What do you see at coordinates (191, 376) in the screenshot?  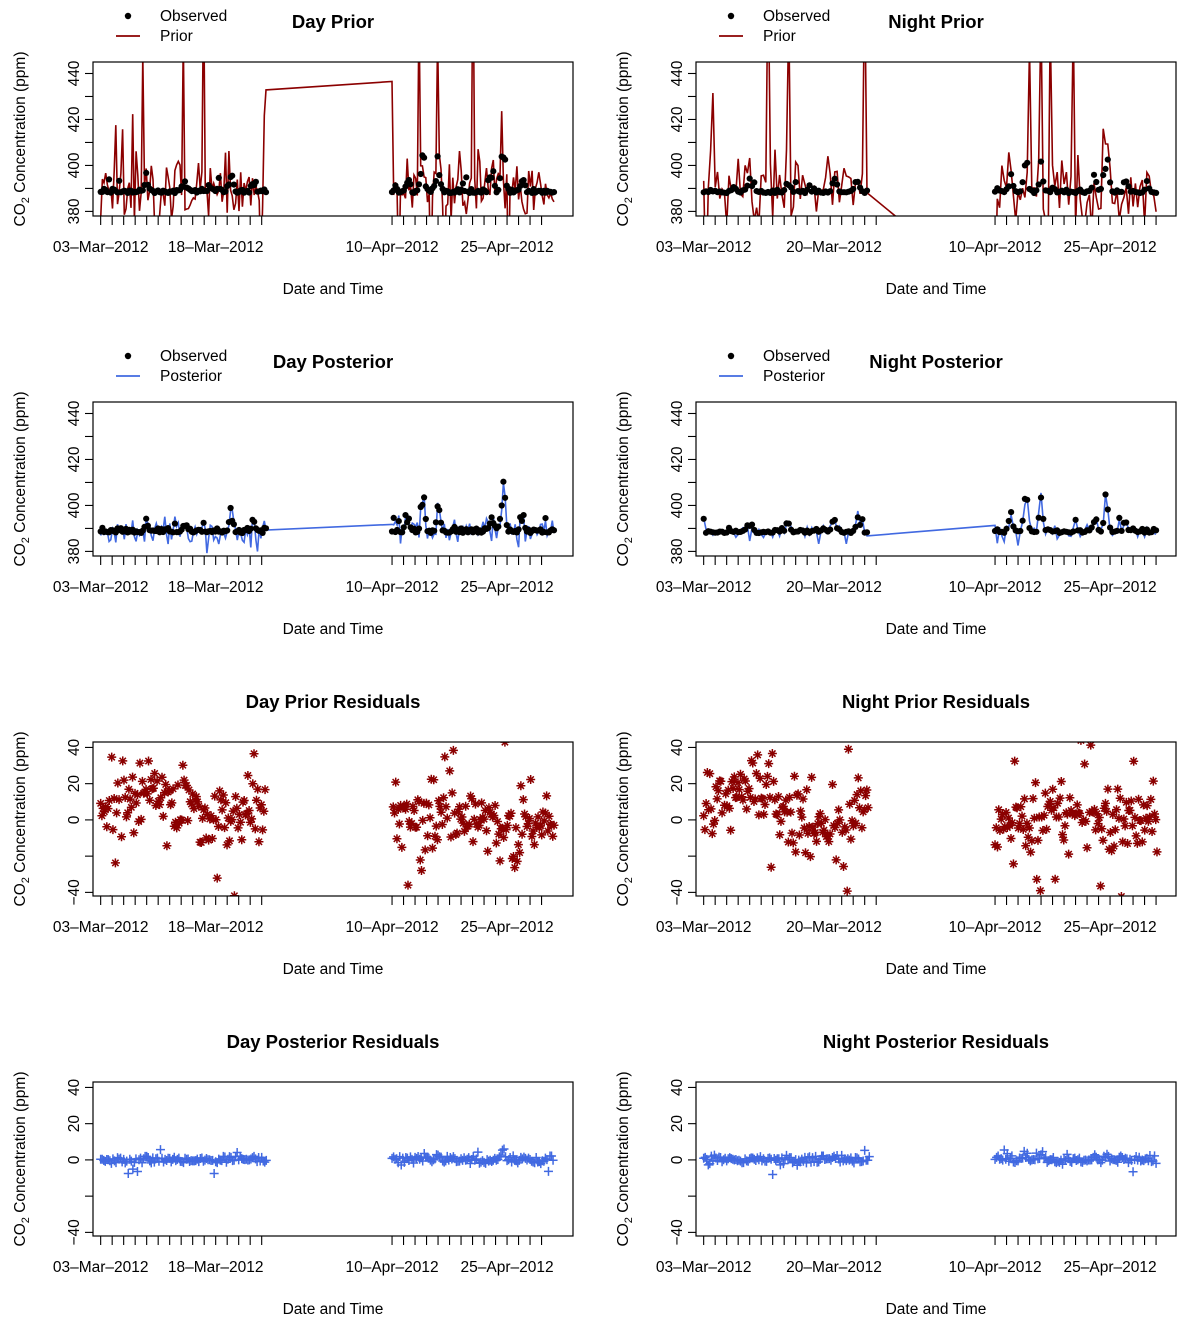 I see `legend-model-label: Posterior` at bounding box center [191, 376].